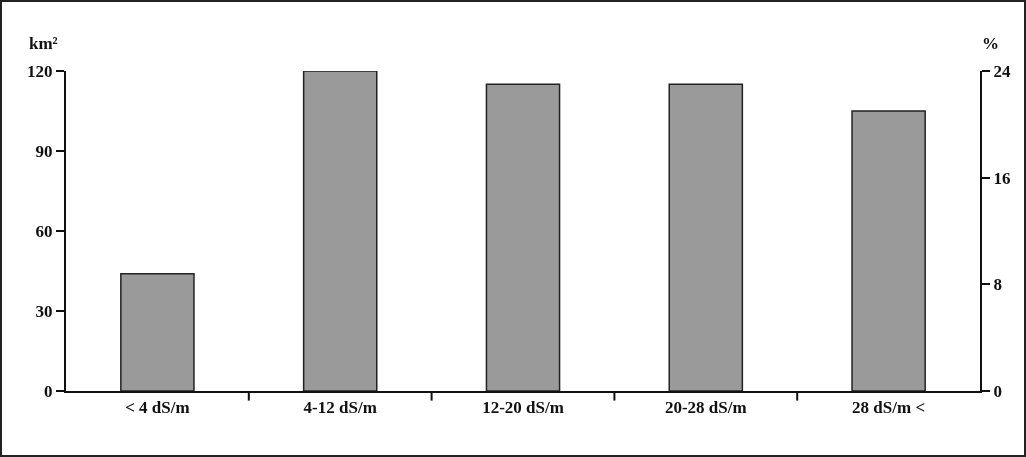 This screenshot has width=1026, height=457. Describe the element at coordinates (48, 391) in the screenshot. I see `y-tick-label: 0` at that location.